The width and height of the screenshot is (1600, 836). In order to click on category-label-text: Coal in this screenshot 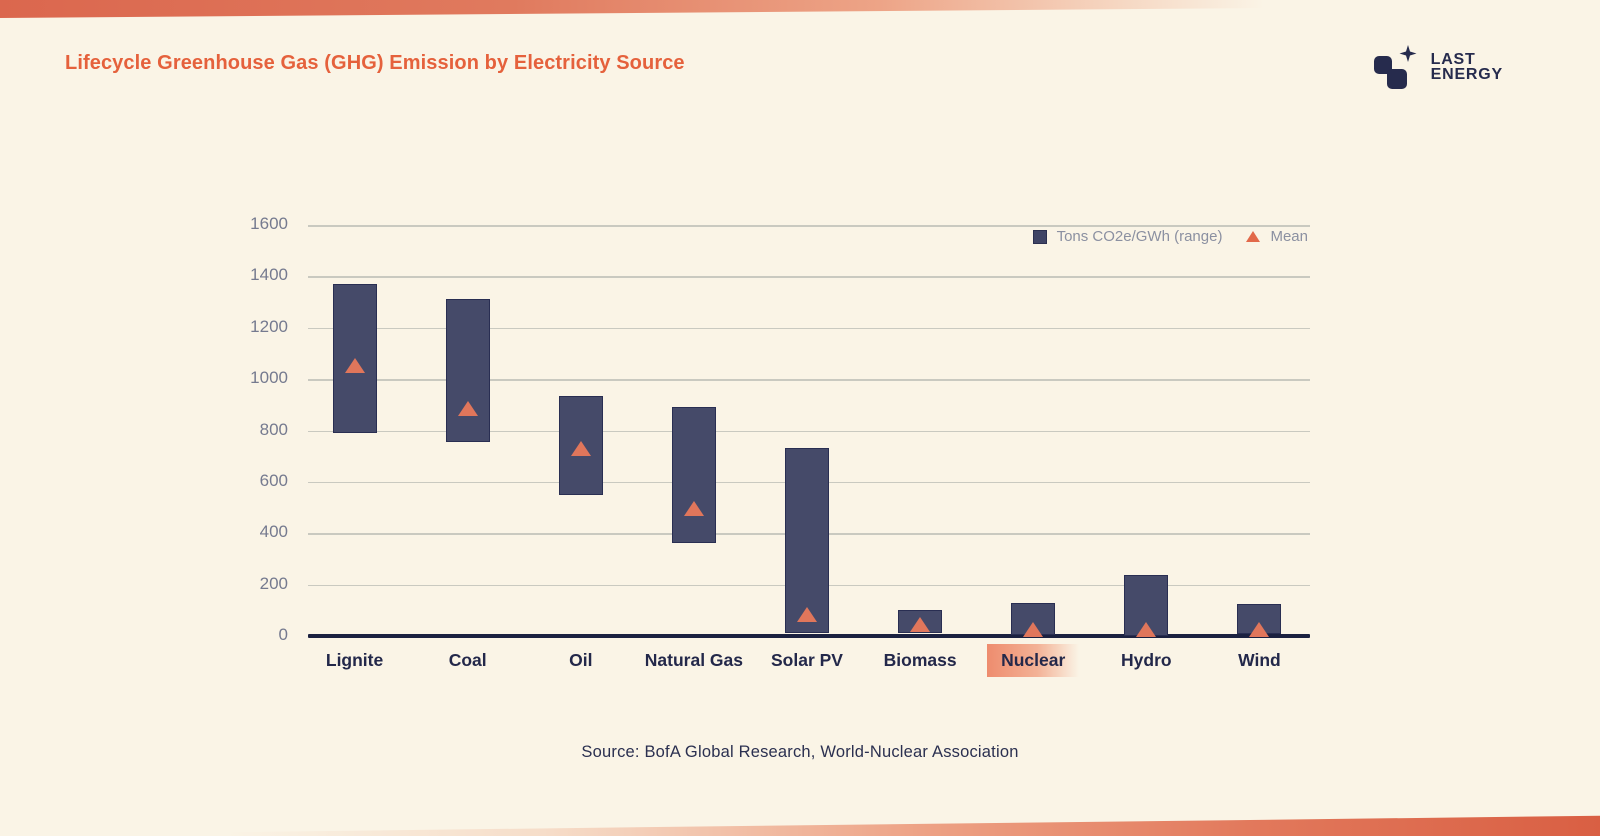, I will do `click(467, 659)`.